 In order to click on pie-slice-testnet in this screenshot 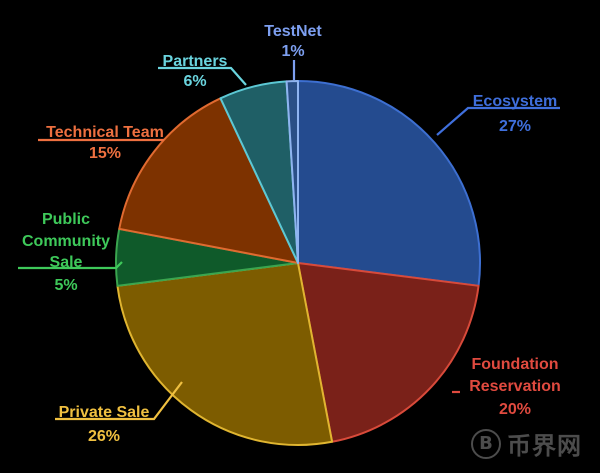, I will do `click(292, 172)`.